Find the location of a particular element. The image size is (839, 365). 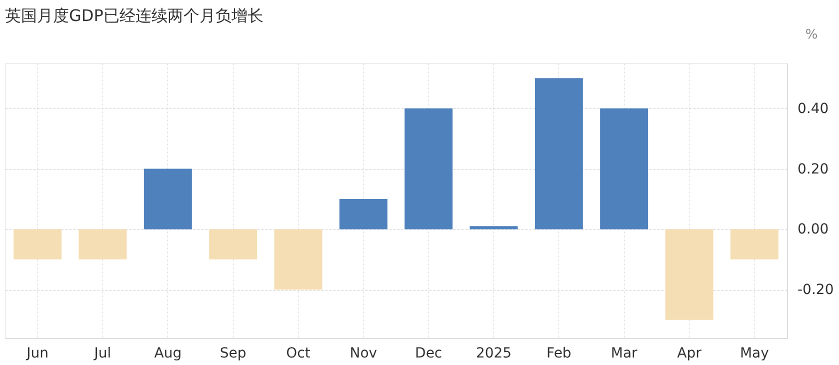

chart-title: 英国月度GDP已经连续两个月负增长 is located at coordinates (134, 15).